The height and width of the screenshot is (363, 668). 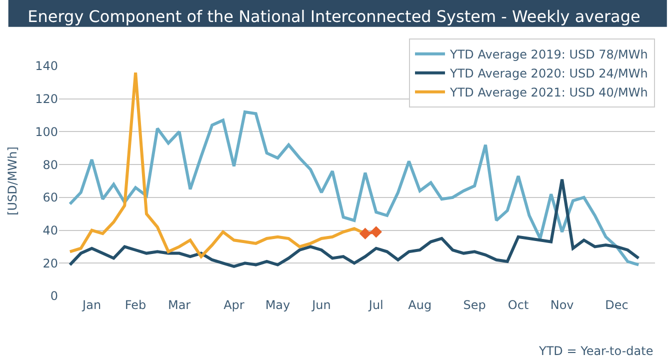 I want to click on text: YTD = Year-to-date, so click(x=596, y=351).